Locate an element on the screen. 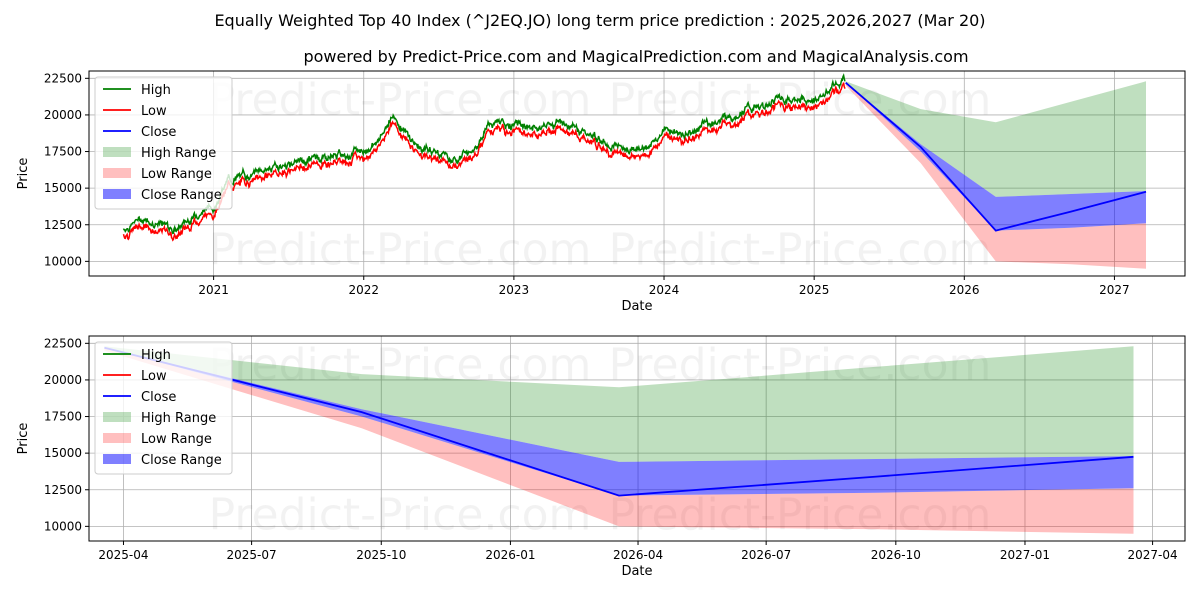 This screenshot has width=1200, height=600. high-range-band is located at coordinates (995, 139).